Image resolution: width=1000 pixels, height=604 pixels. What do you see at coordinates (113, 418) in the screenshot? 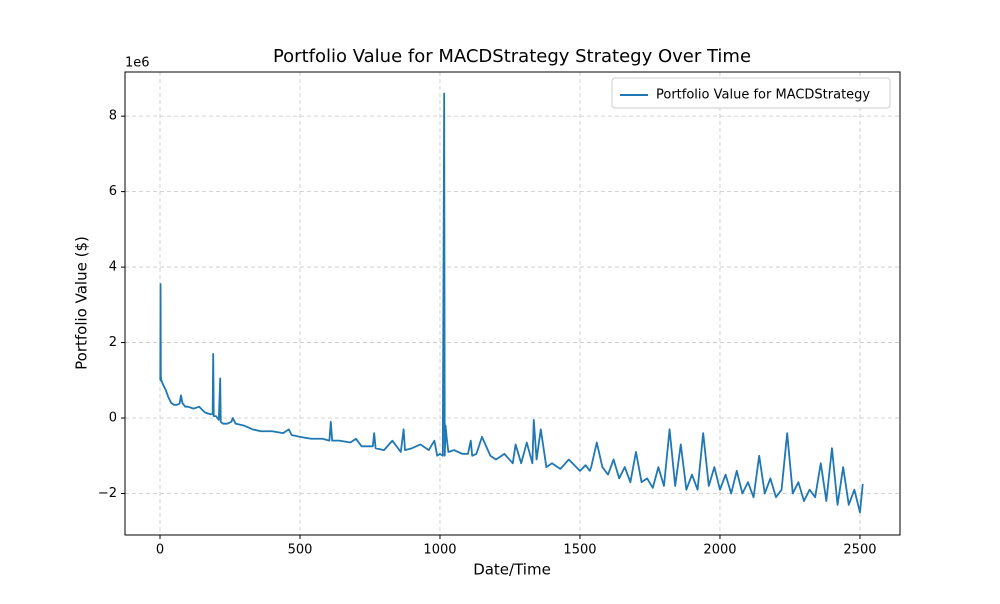
I see `y-tick-label: 0` at bounding box center [113, 418].